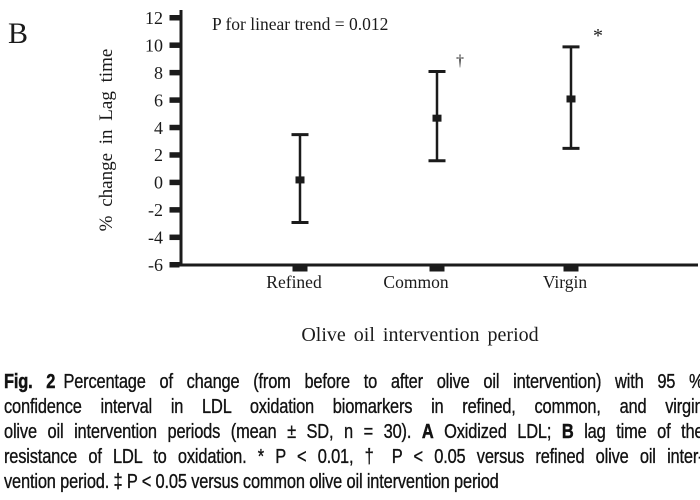 This screenshot has width=700, height=500. What do you see at coordinates (158, 73) in the screenshot?
I see `y-tick-label: 8` at bounding box center [158, 73].